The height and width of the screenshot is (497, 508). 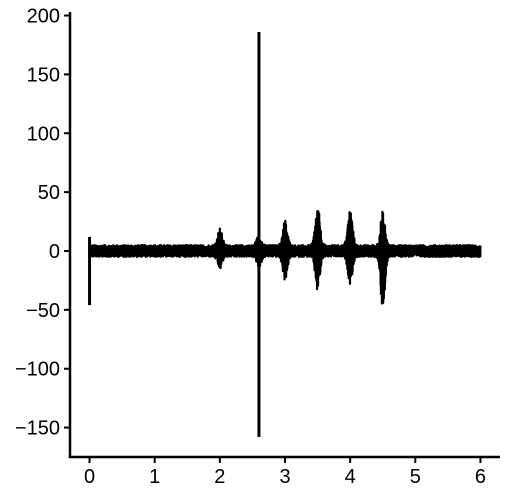 I want to click on y-tick-label: −150, so click(x=37, y=429).